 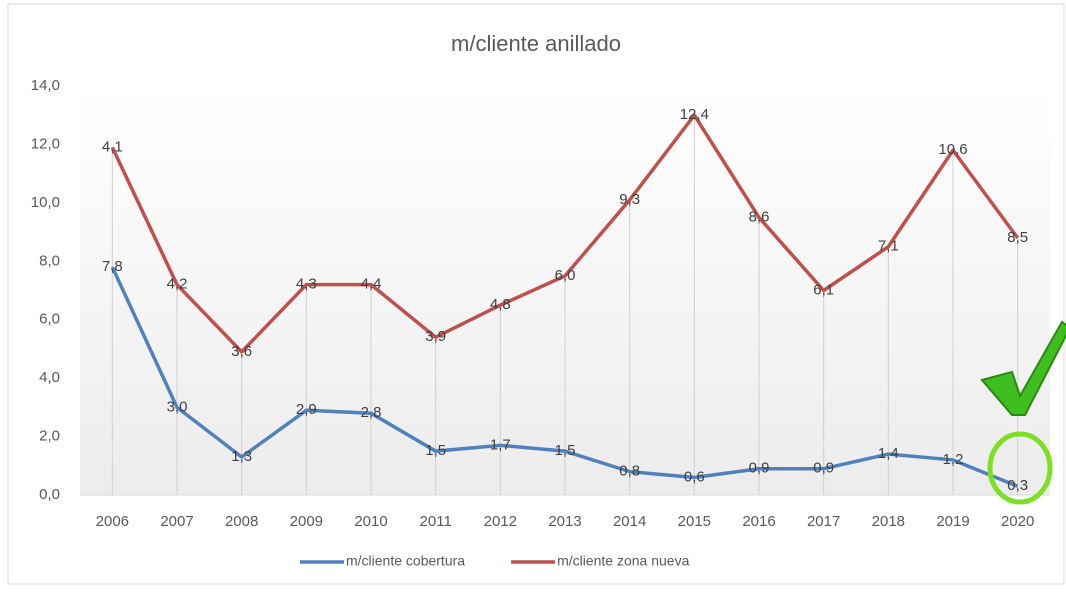 What do you see at coordinates (823, 289) in the screenshot?
I see `data-label: 6,1` at bounding box center [823, 289].